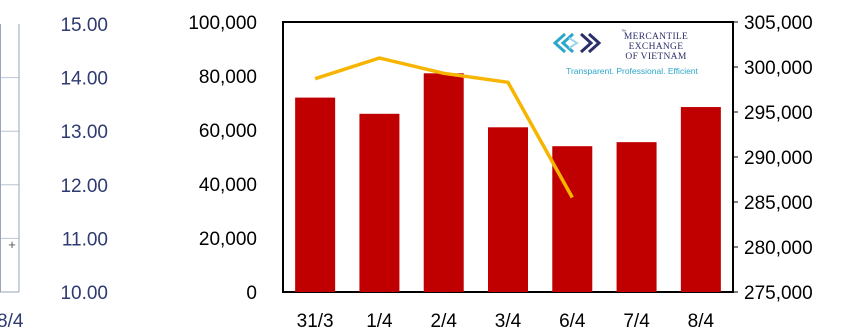  I want to click on x-tick-label: 8/4, so click(701, 321).